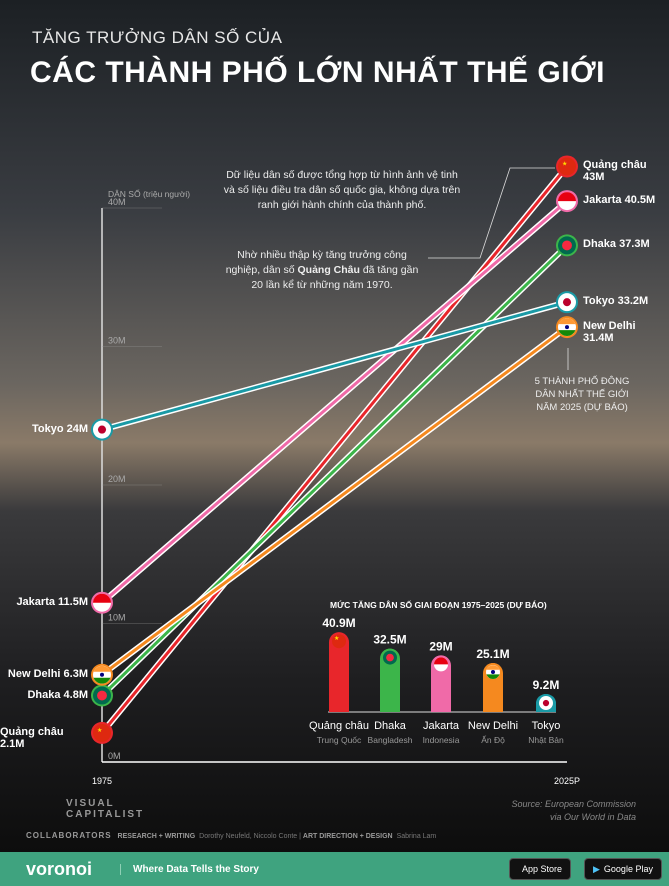  I want to click on page-title: CÁC THÀNH PHỐ LỚN NHẤT THẾ GIỚI, so click(317, 72).